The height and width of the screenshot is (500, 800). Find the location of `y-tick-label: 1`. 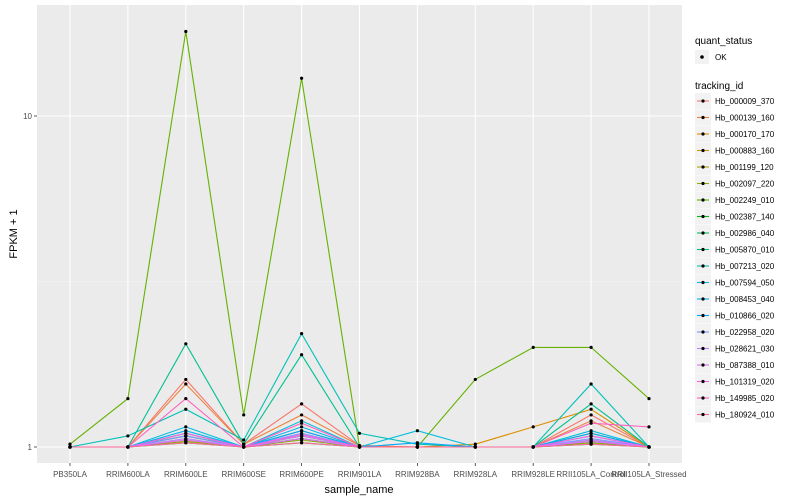

y-tick-label: 1 is located at coordinates (30, 447).